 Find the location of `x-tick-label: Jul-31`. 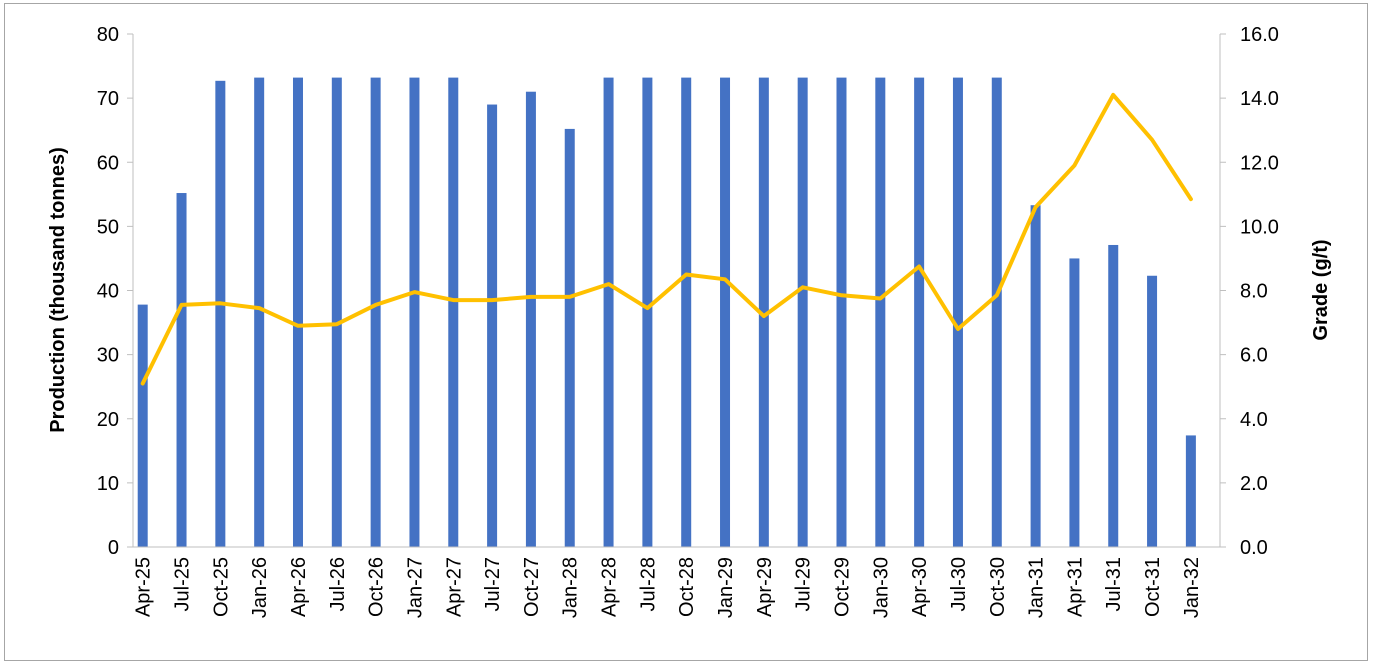

x-tick-label: Jul-31 is located at coordinates (1114, 584).